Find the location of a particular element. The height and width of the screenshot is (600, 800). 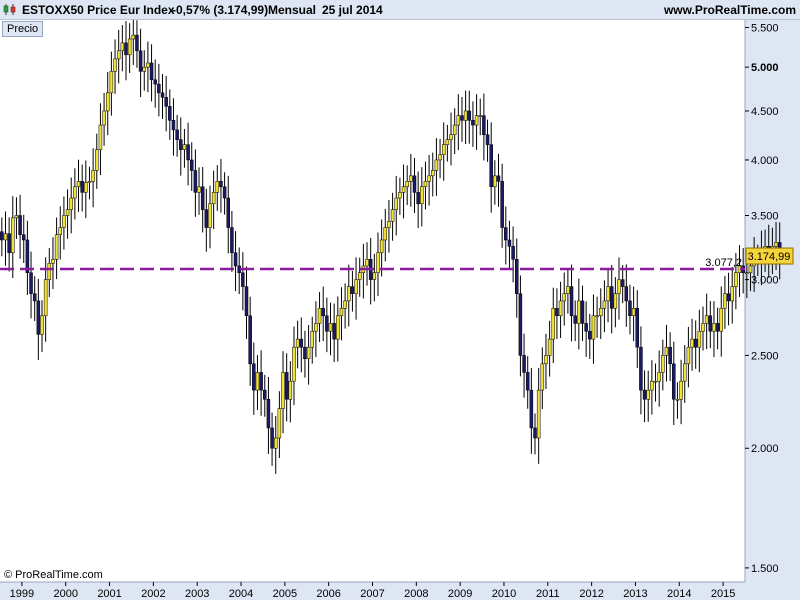

y-tick-label: 2.500 is located at coordinates (765, 356).